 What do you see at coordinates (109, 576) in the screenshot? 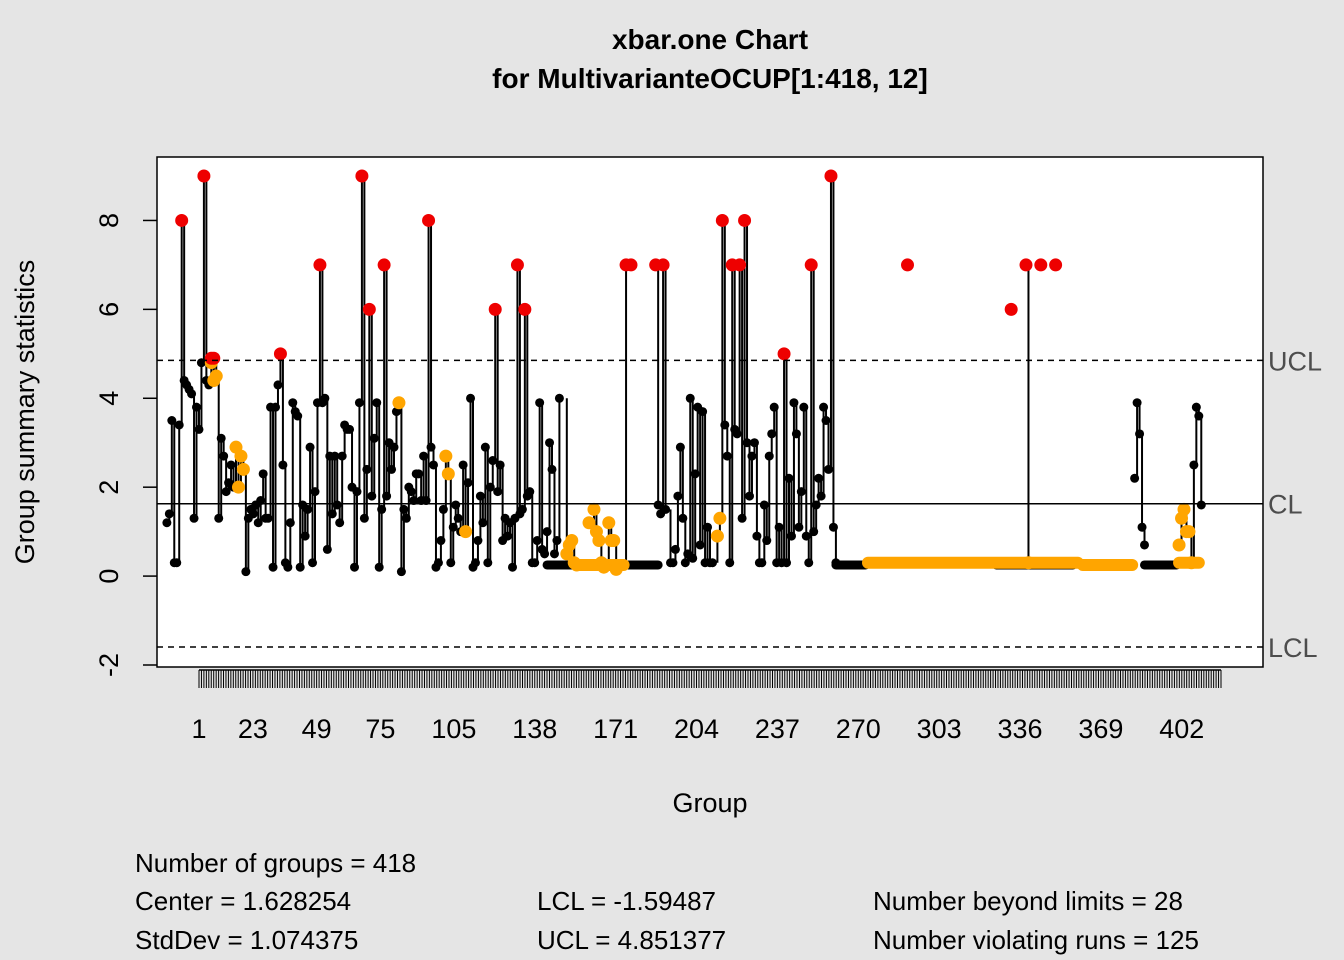
I see `y-tick-label: 0` at bounding box center [109, 576].